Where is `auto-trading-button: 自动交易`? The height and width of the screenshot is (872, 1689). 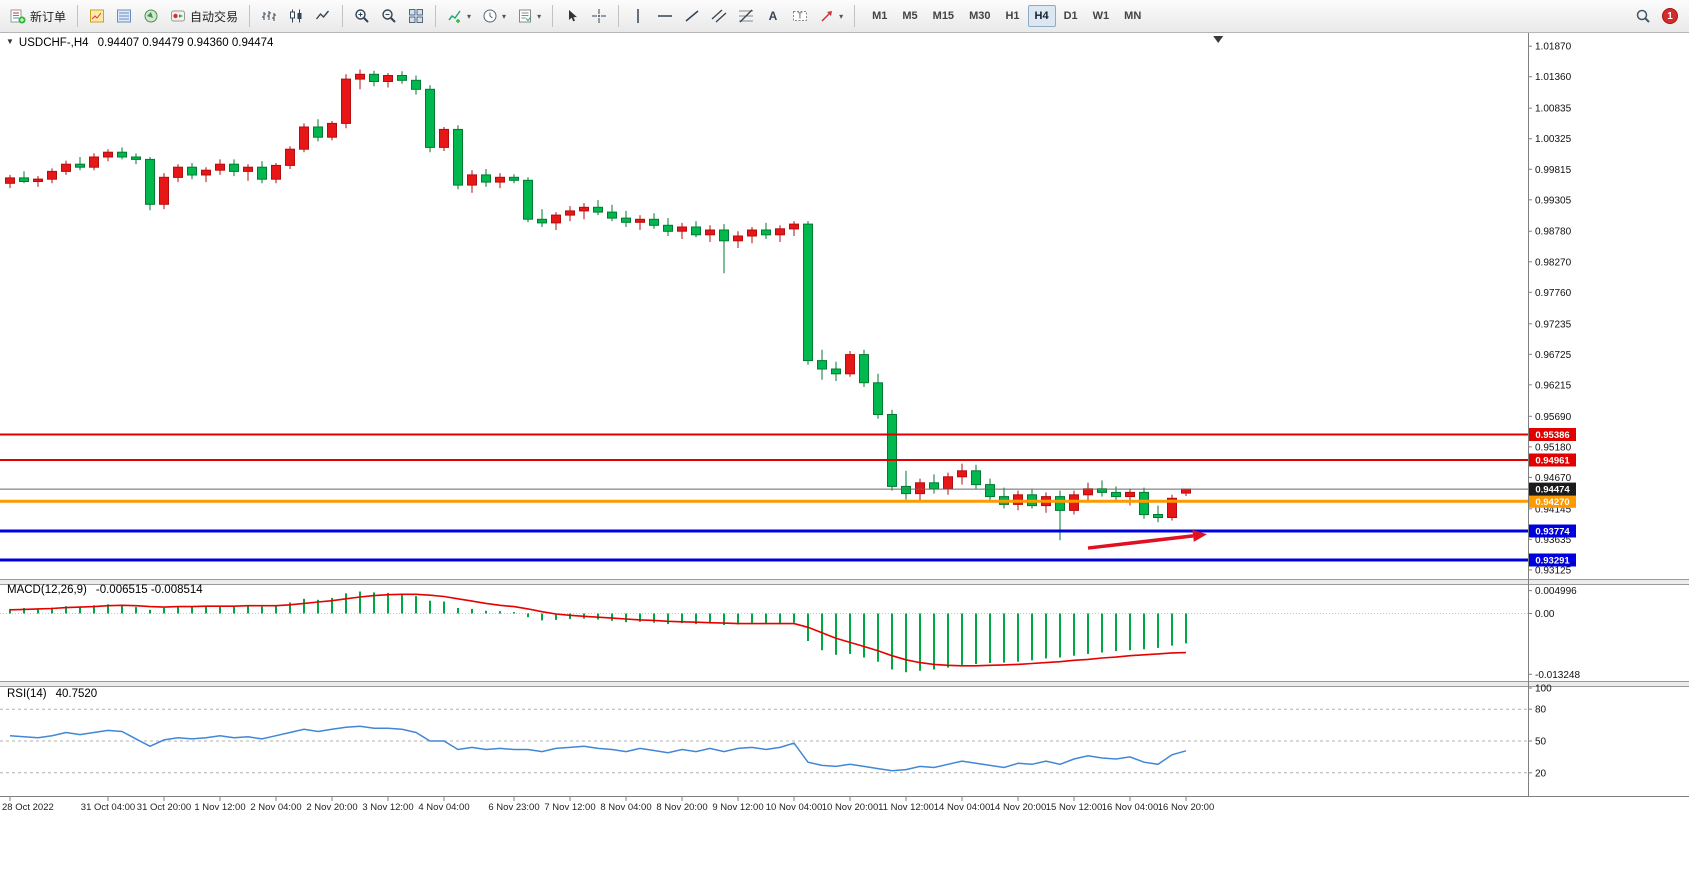
auto-trading-button: 自动交易 is located at coordinates (204, 16).